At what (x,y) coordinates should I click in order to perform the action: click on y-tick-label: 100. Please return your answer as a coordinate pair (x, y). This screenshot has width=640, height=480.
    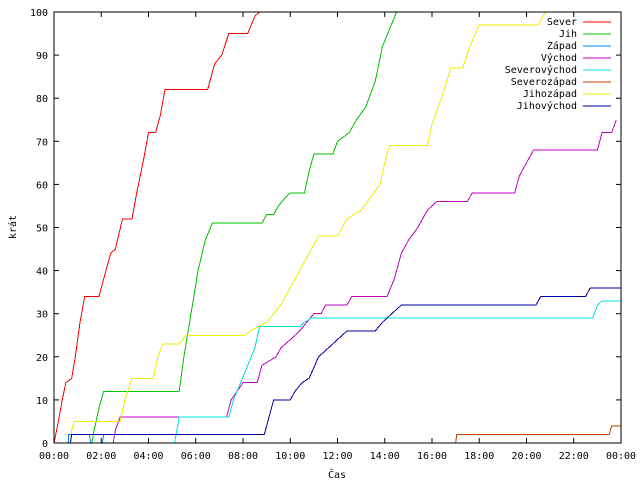
    Looking at the image, I should click on (39, 13).